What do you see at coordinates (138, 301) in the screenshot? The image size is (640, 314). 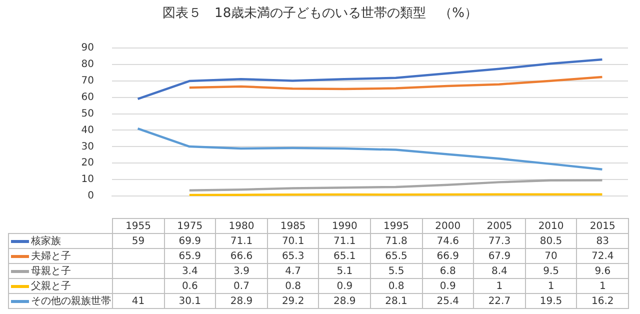 I see `data-label: 41` at bounding box center [138, 301].